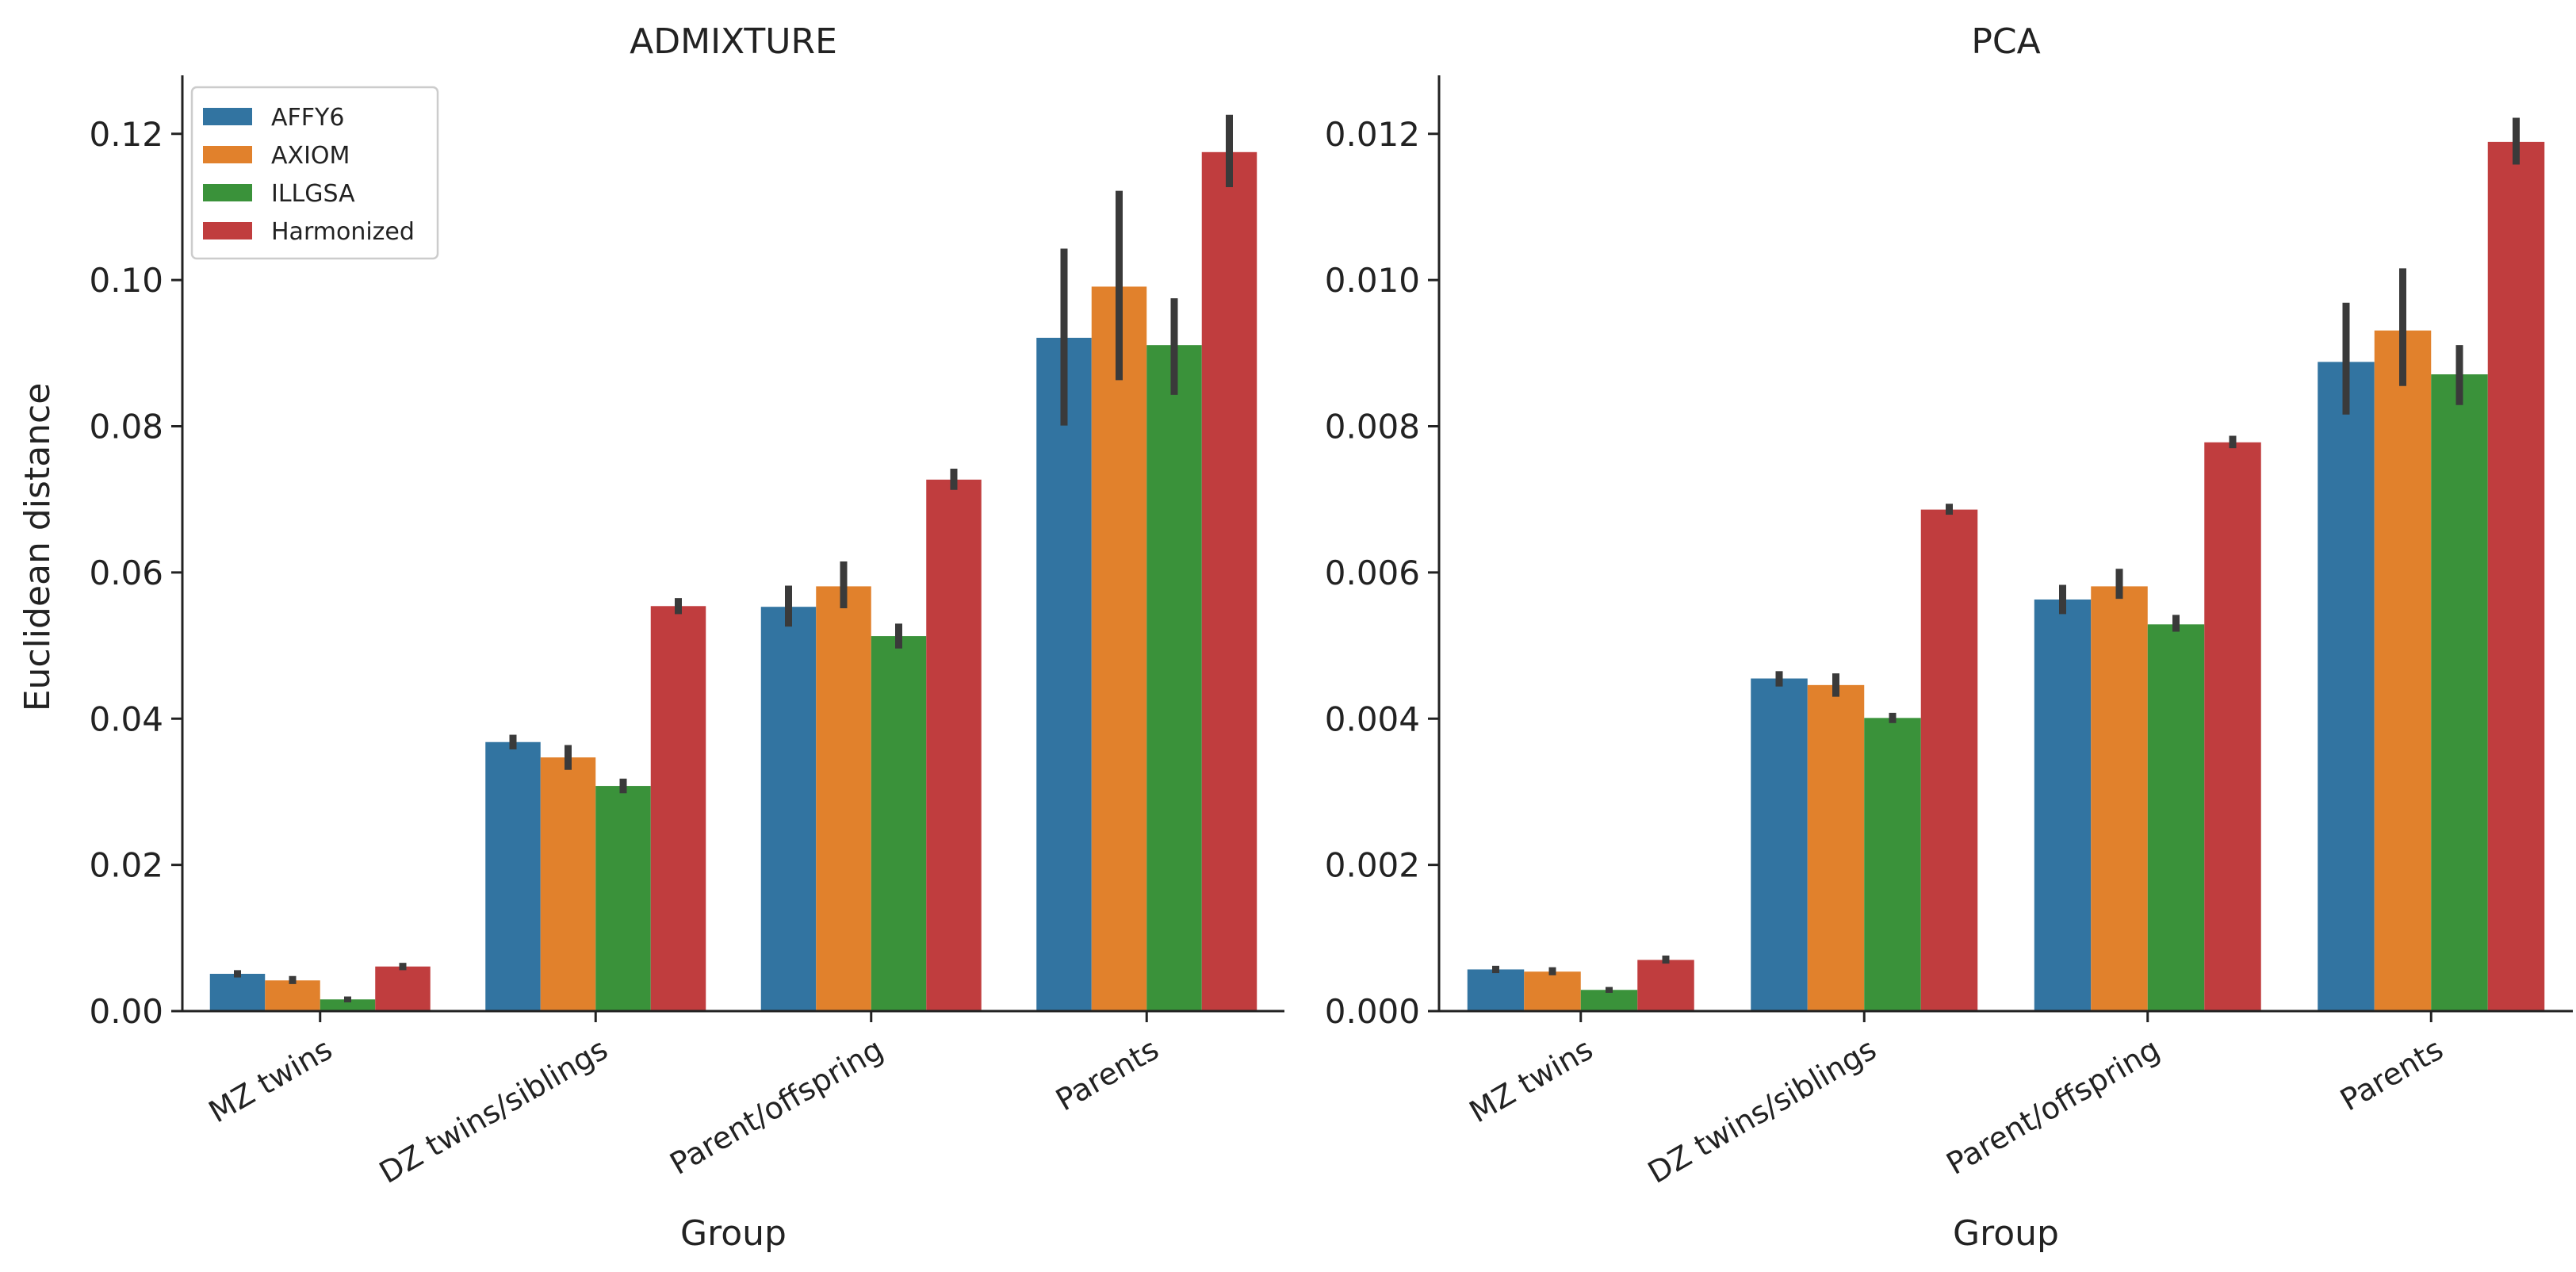 The width and height of the screenshot is (2576, 1272). Describe the element at coordinates (568, 884) in the screenshot. I see `admixture-bar-axiom-dz-twins-siblings` at that location.